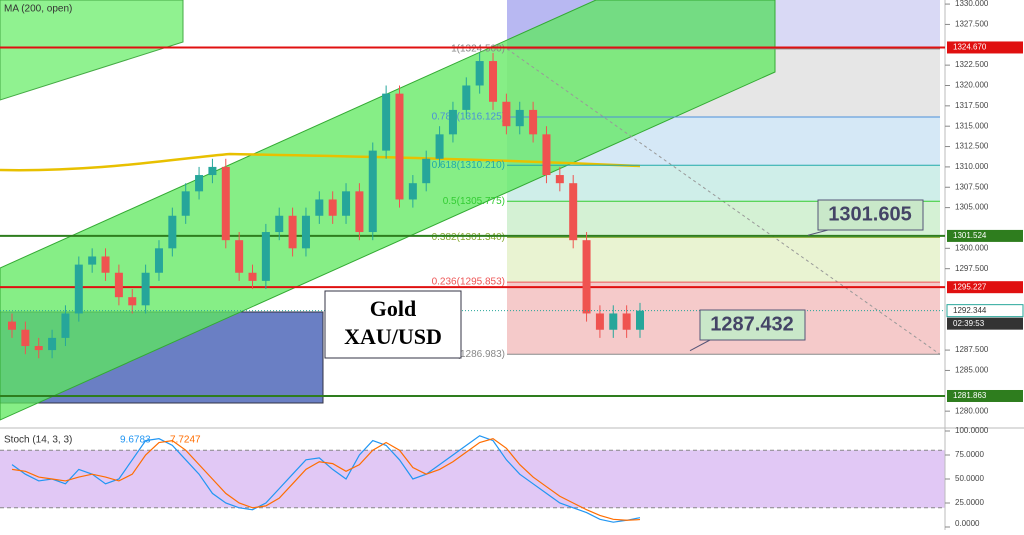 The image size is (1024, 535). Describe the element at coordinates (472, 479) in the screenshot. I see `stoch-band` at that location.